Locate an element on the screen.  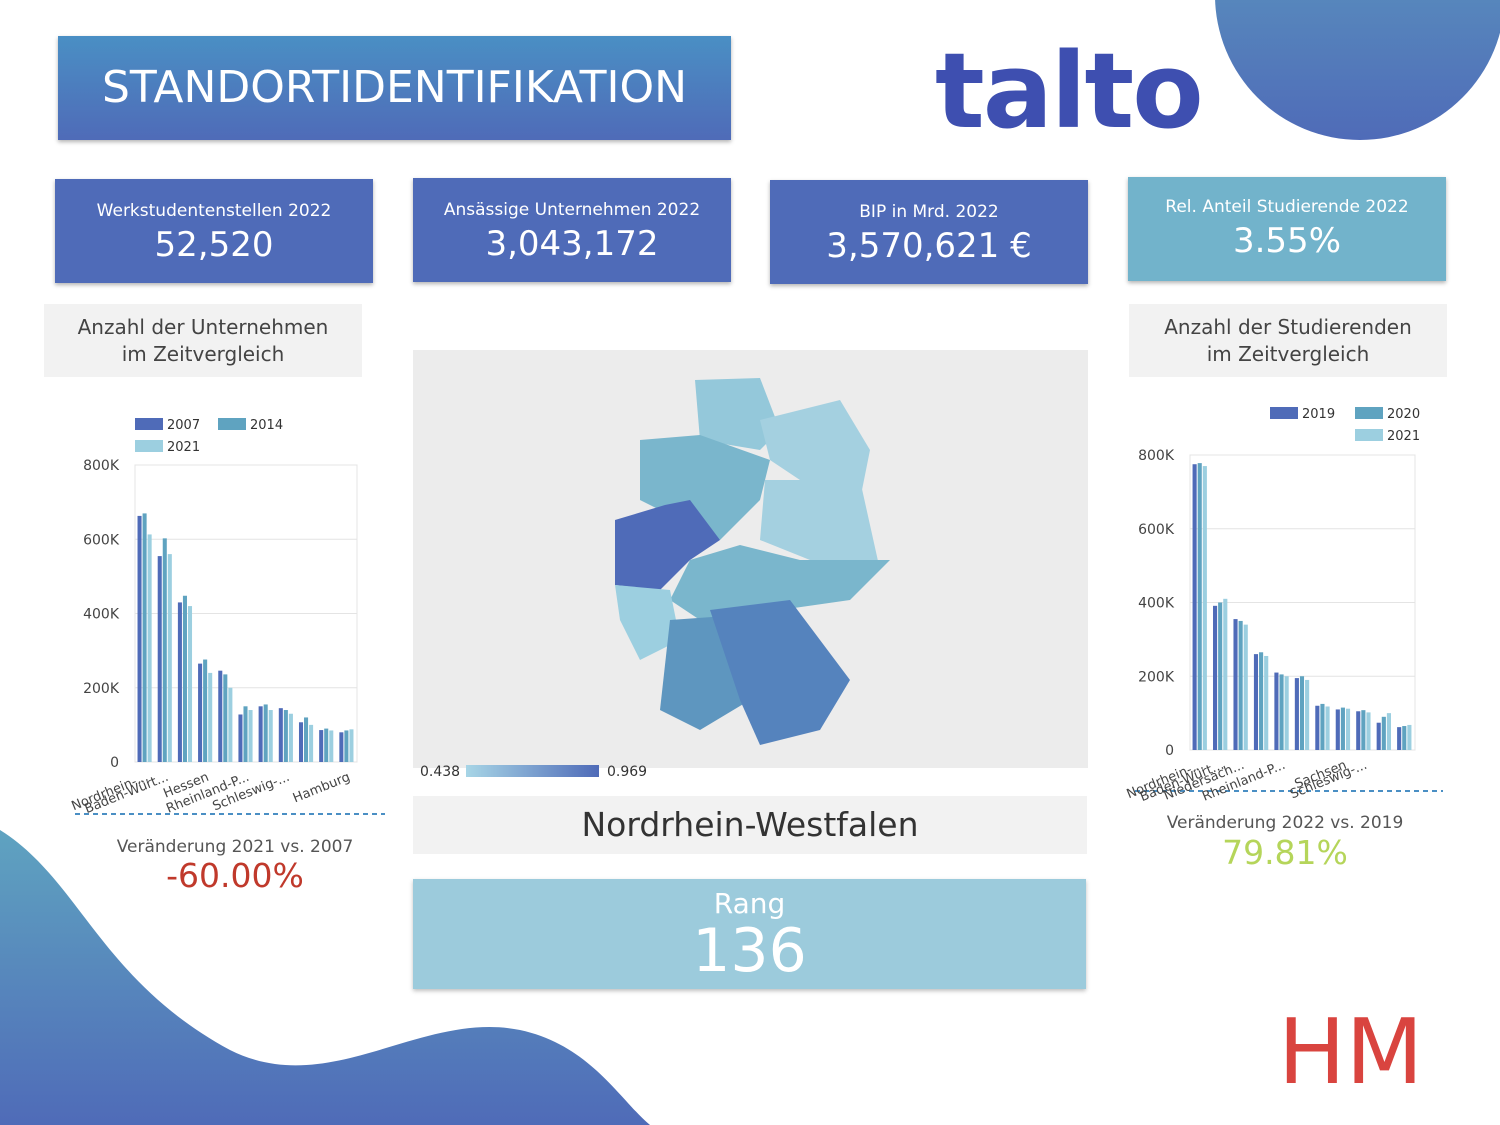
change-label: Veränderung 2022 vs. 2019 is located at coordinates (1285, 823).